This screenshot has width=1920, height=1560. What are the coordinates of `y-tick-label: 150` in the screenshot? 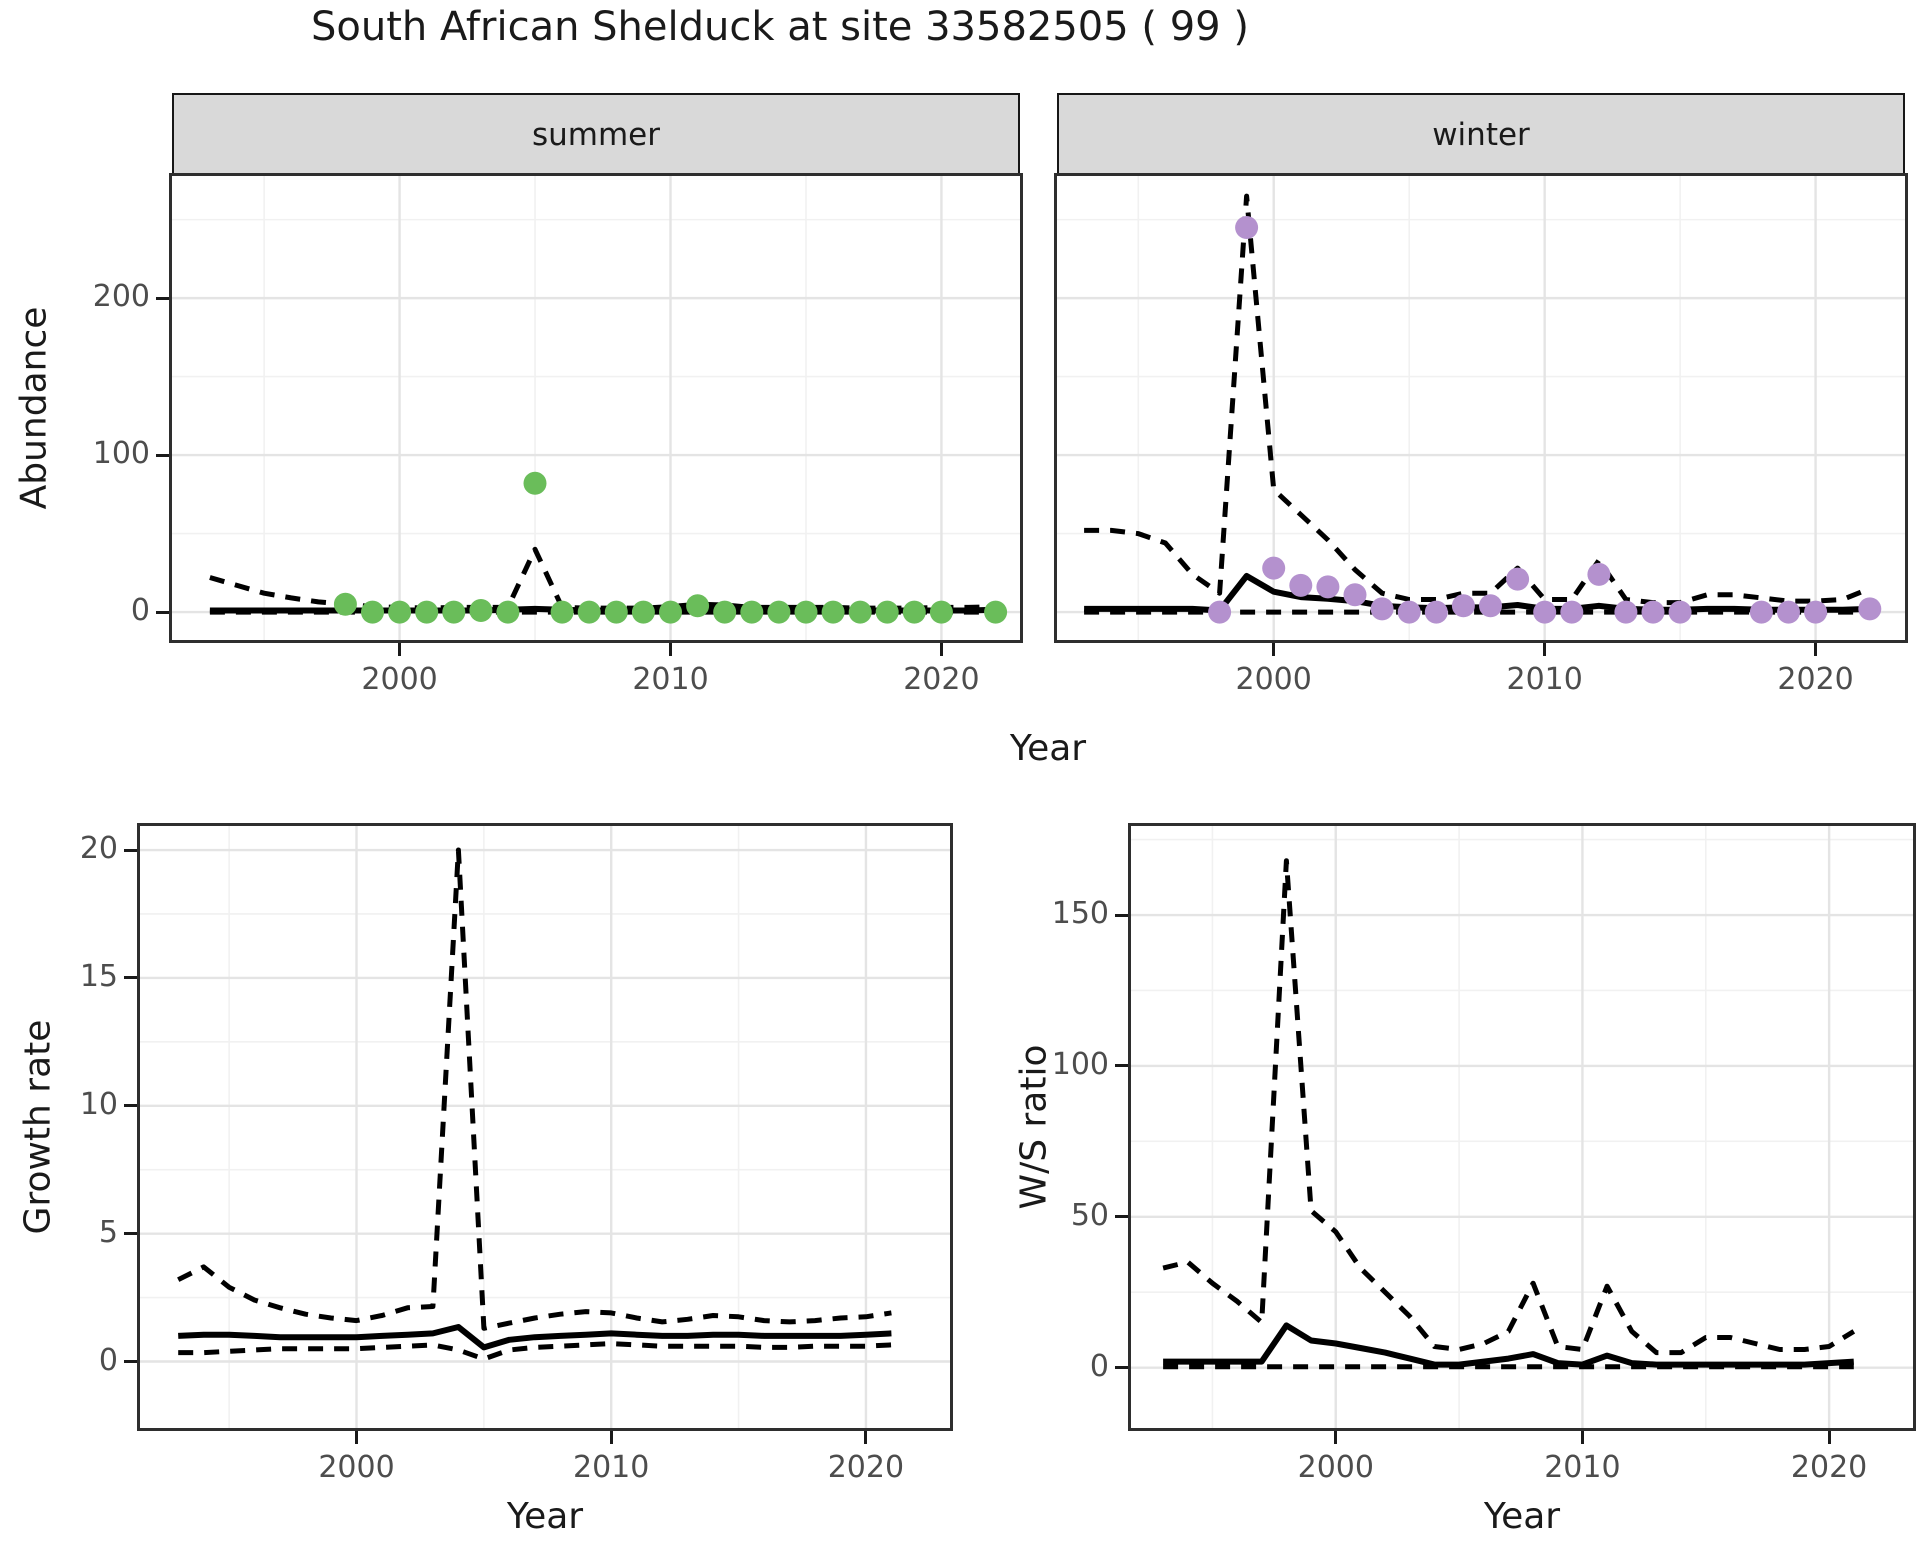 It's located at (1080, 913).